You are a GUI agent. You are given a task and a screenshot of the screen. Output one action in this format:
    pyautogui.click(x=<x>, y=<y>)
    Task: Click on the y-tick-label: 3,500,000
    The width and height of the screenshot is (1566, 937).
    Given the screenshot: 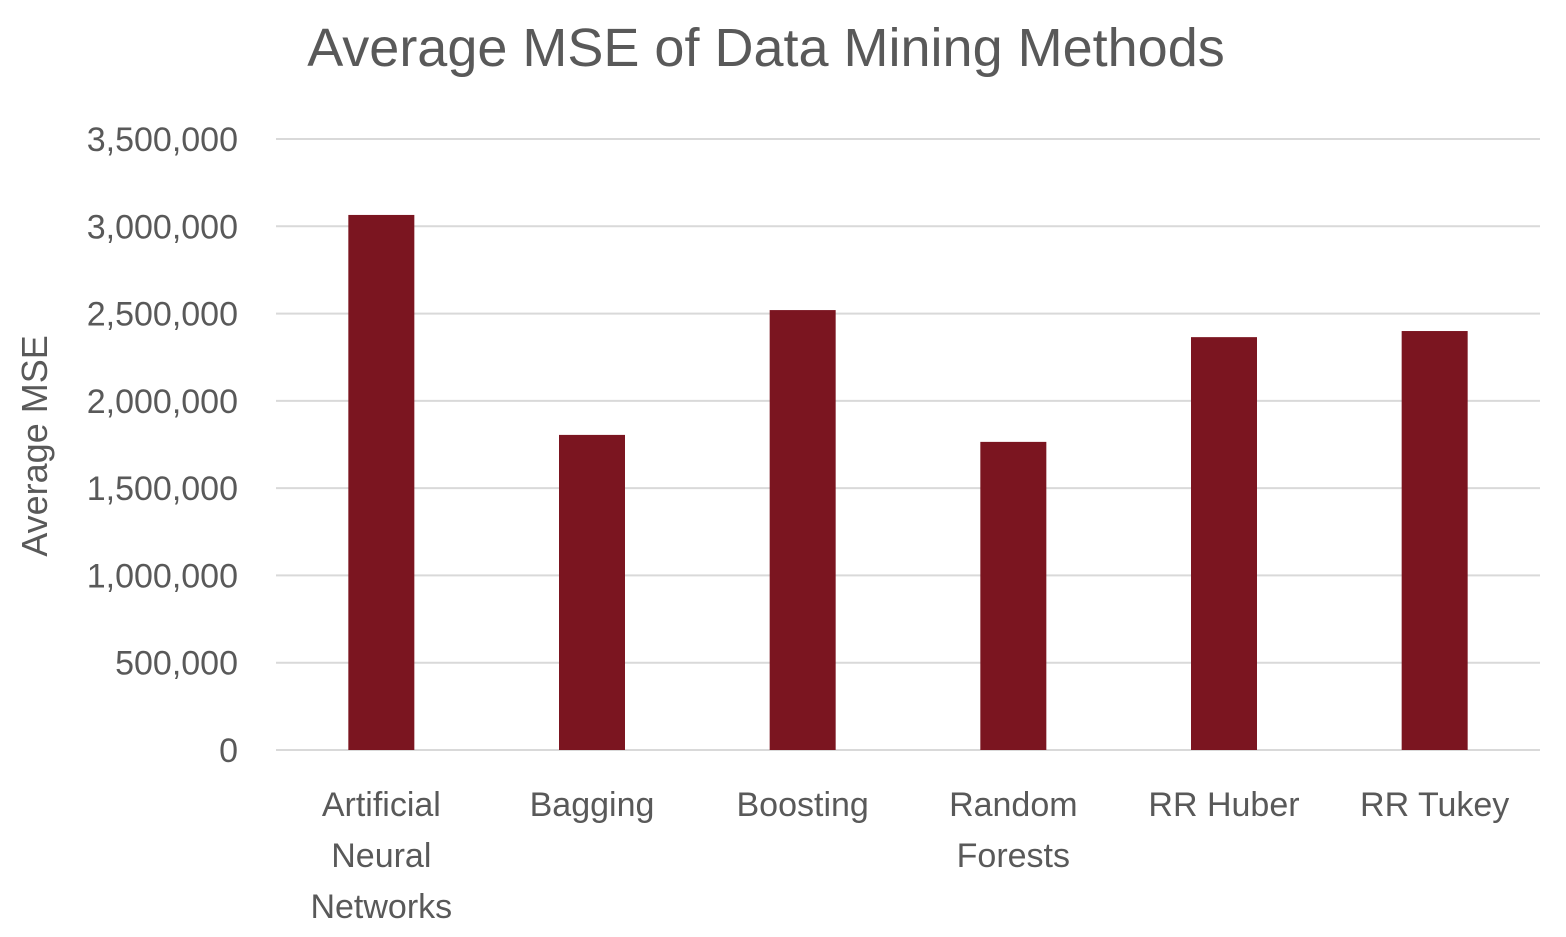 What is the action you would take?
    pyautogui.click(x=162, y=140)
    